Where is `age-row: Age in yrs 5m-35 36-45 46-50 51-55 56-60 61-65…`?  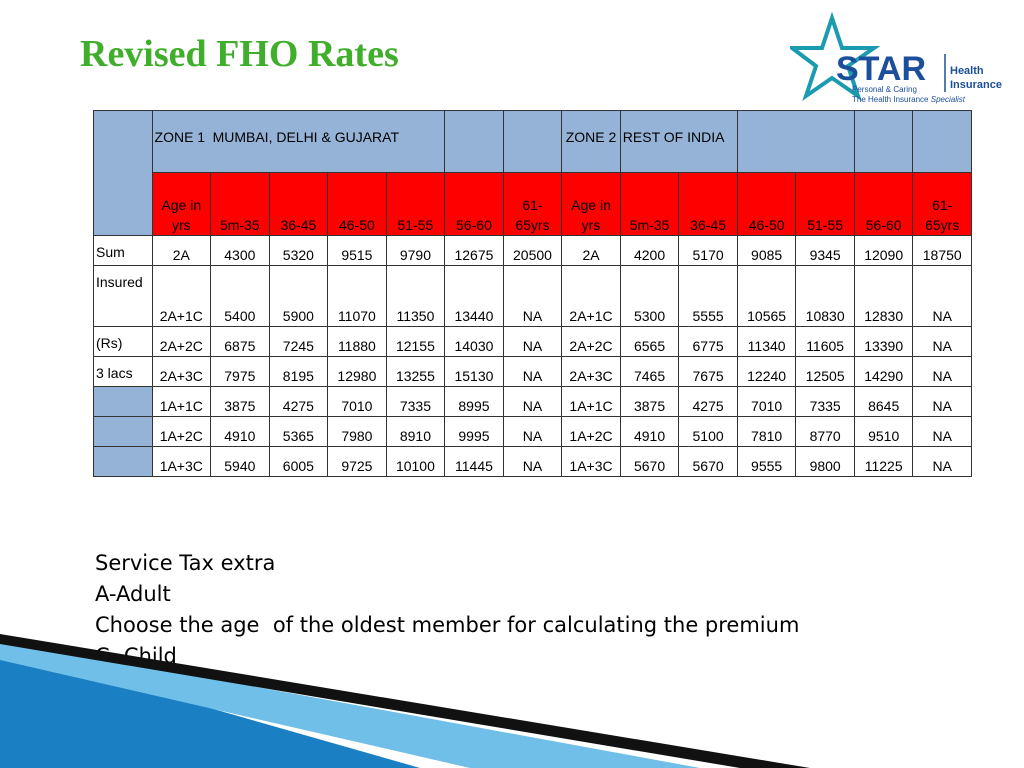 age-row: Age in yrs 5m-35 36-45 46-50 51-55 56-60 61-65… is located at coordinates (533, 204).